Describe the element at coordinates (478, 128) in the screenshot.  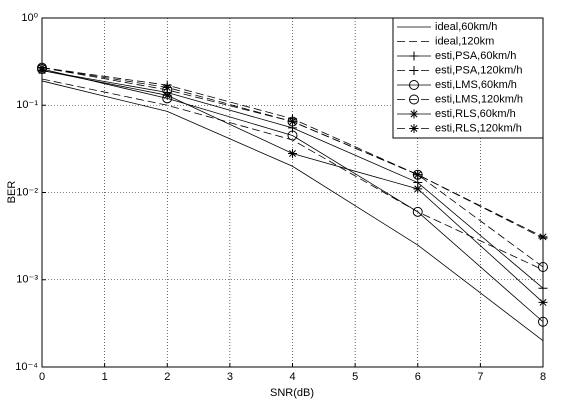
I see `legend-label: esti,RLS,120km/h` at that location.